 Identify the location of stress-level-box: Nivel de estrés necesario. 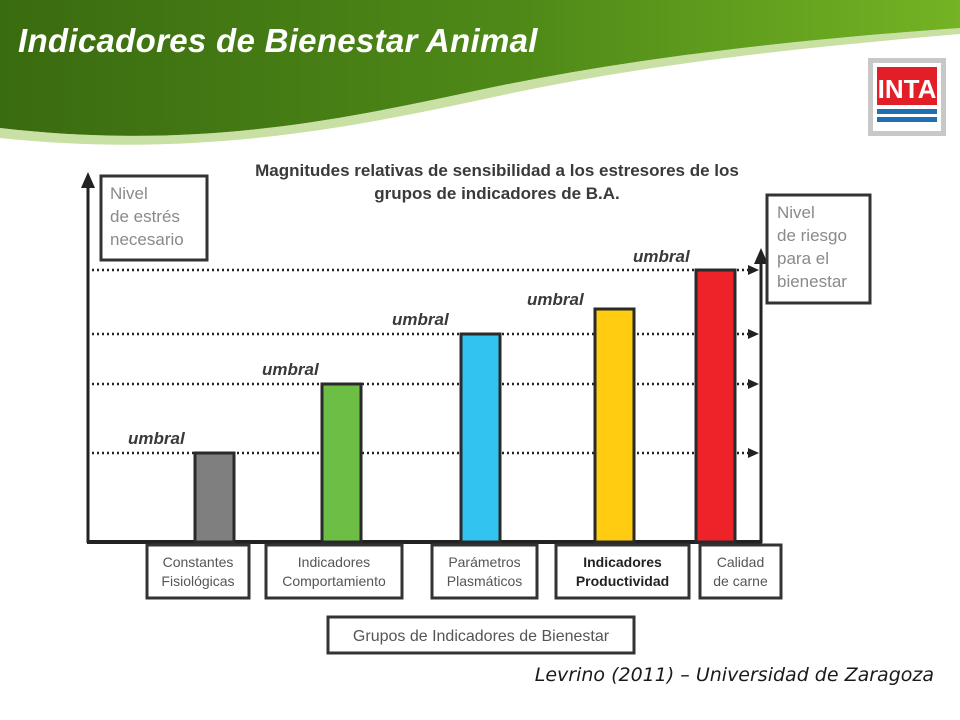
(154, 218).